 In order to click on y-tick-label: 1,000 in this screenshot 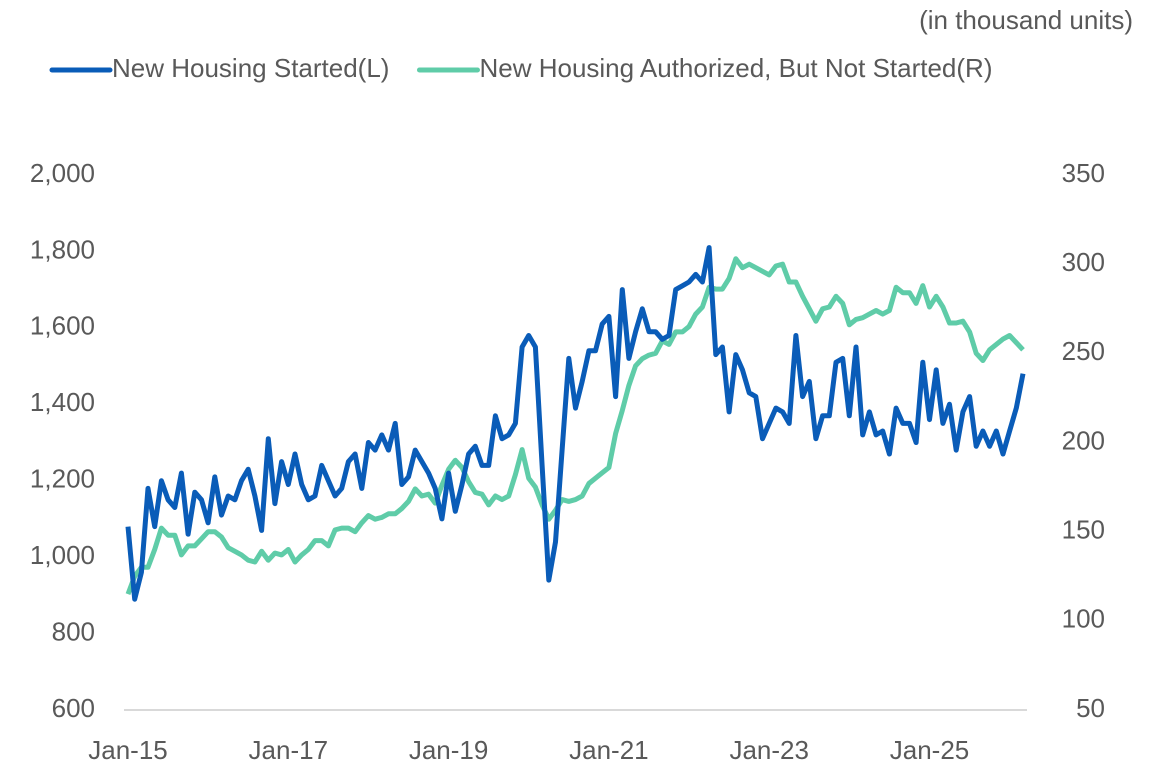, I will do `click(62, 555)`.